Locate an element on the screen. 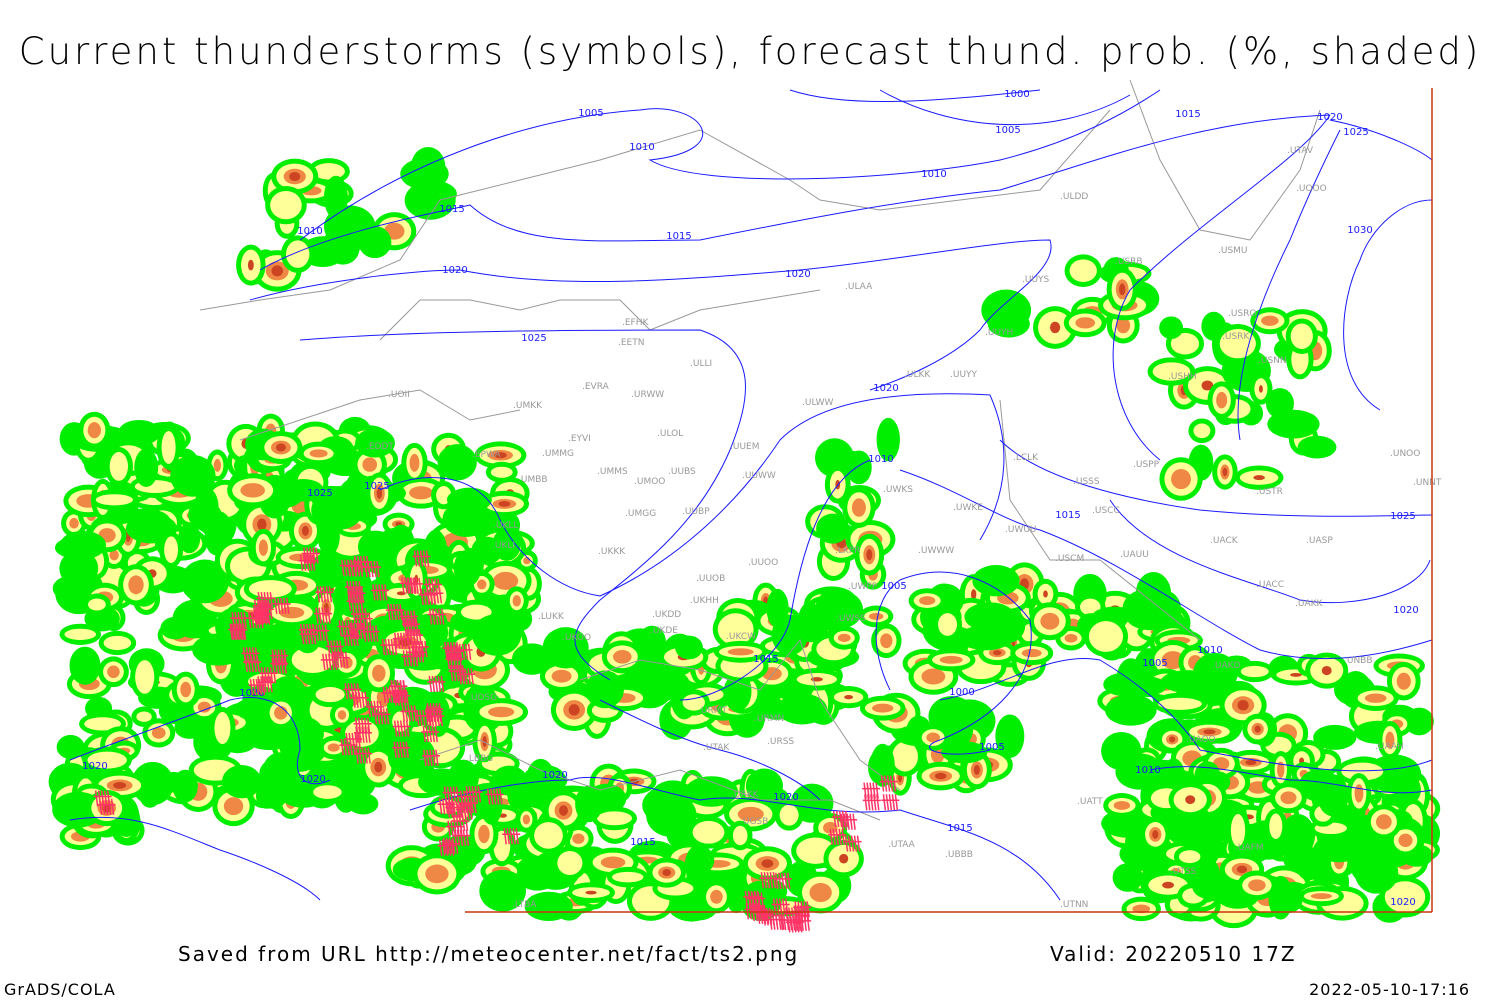 Image resolution: width=1500 pixels, height=1000 pixels. station-label: .USMU is located at coordinates (1233, 251).